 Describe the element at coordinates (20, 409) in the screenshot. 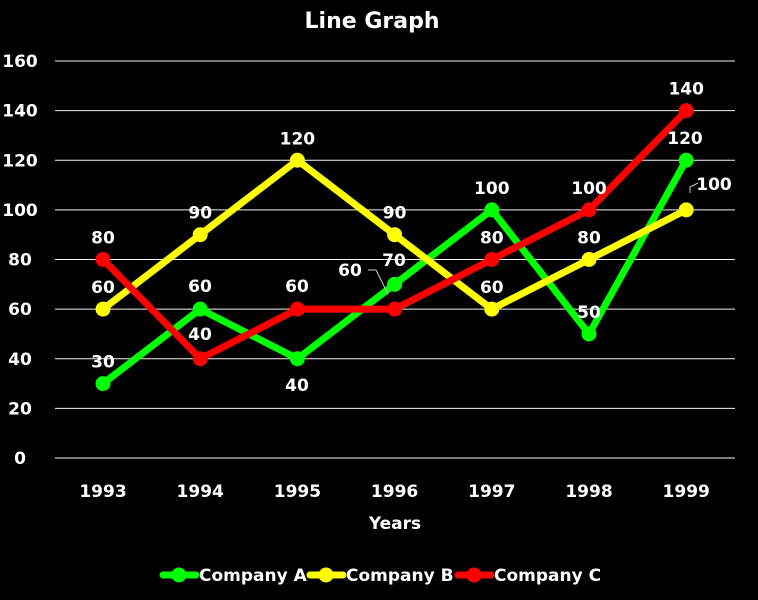

I see `y-tick-label: 20` at that location.